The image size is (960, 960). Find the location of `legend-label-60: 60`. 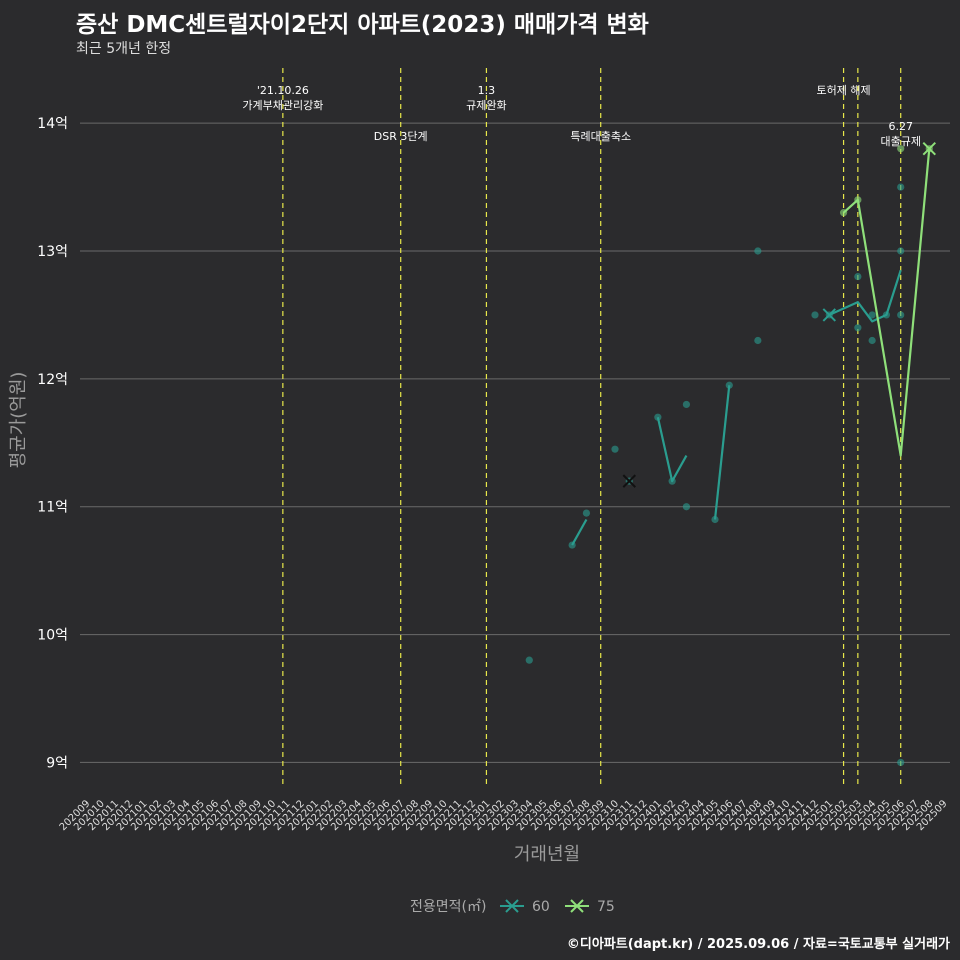

legend-label-60: 60 is located at coordinates (541, 907).